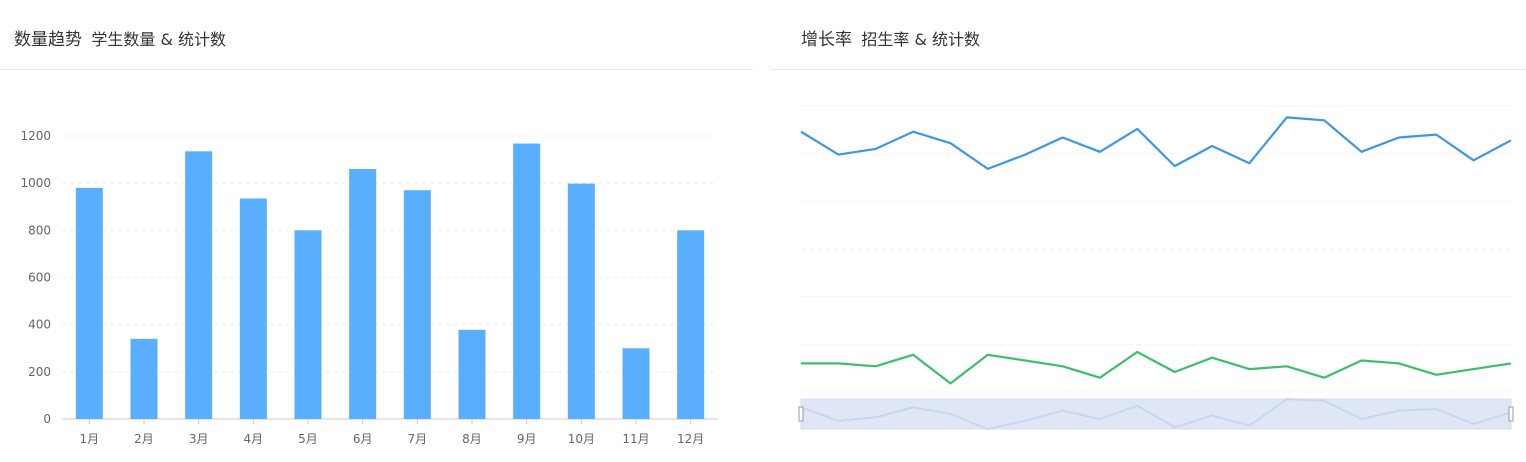 This screenshot has width=1526, height=462. I want to click on x-tick-label: 8月, so click(472, 439).